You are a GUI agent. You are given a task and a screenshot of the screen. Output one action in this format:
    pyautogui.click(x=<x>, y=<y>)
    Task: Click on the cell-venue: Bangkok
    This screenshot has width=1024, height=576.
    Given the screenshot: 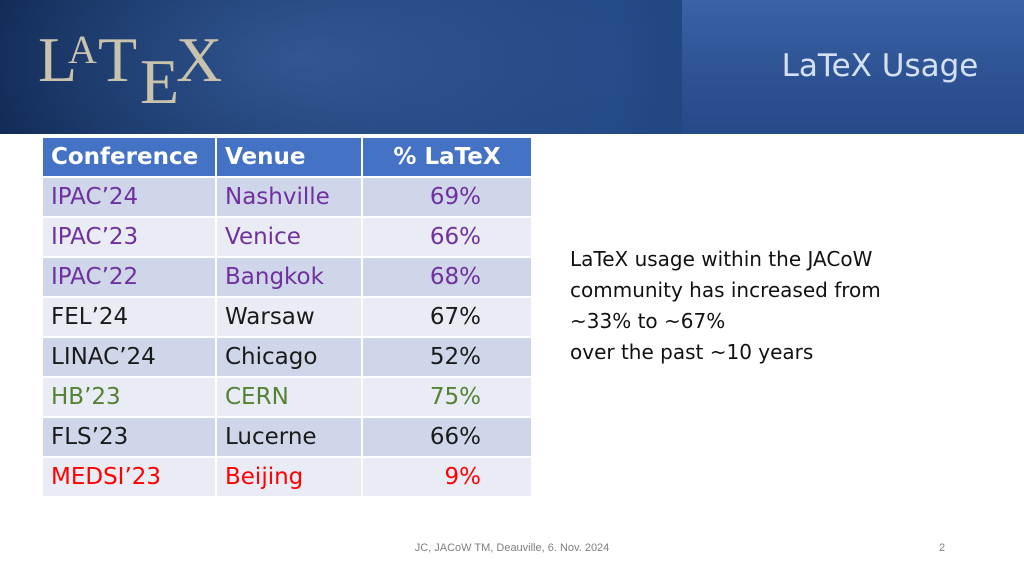 What is the action you would take?
    pyautogui.click(x=289, y=277)
    